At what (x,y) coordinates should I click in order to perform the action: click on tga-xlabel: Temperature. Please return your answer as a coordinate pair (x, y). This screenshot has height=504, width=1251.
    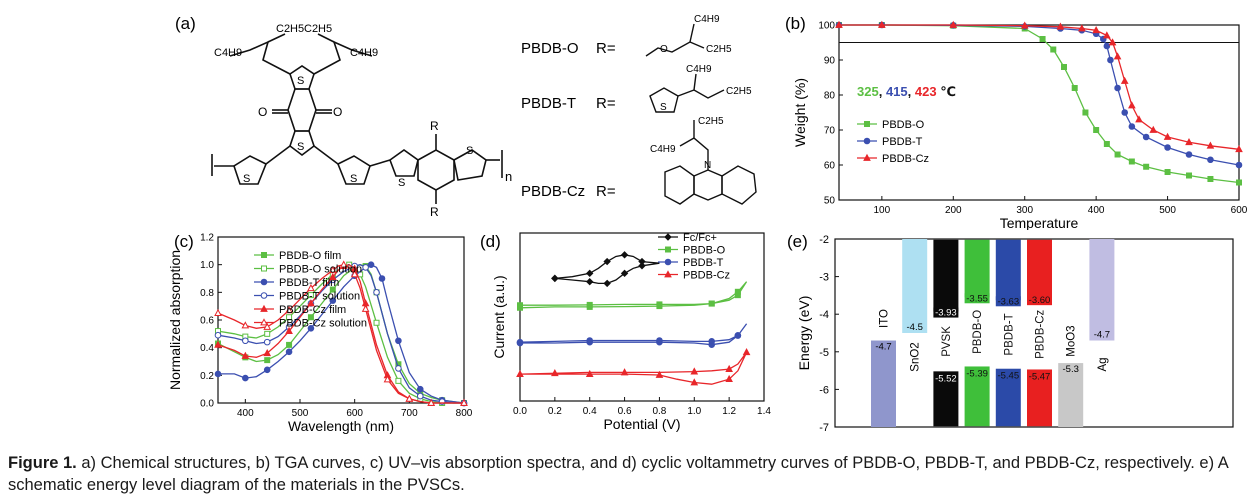
    Looking at the image, I should click on (1039, 222).